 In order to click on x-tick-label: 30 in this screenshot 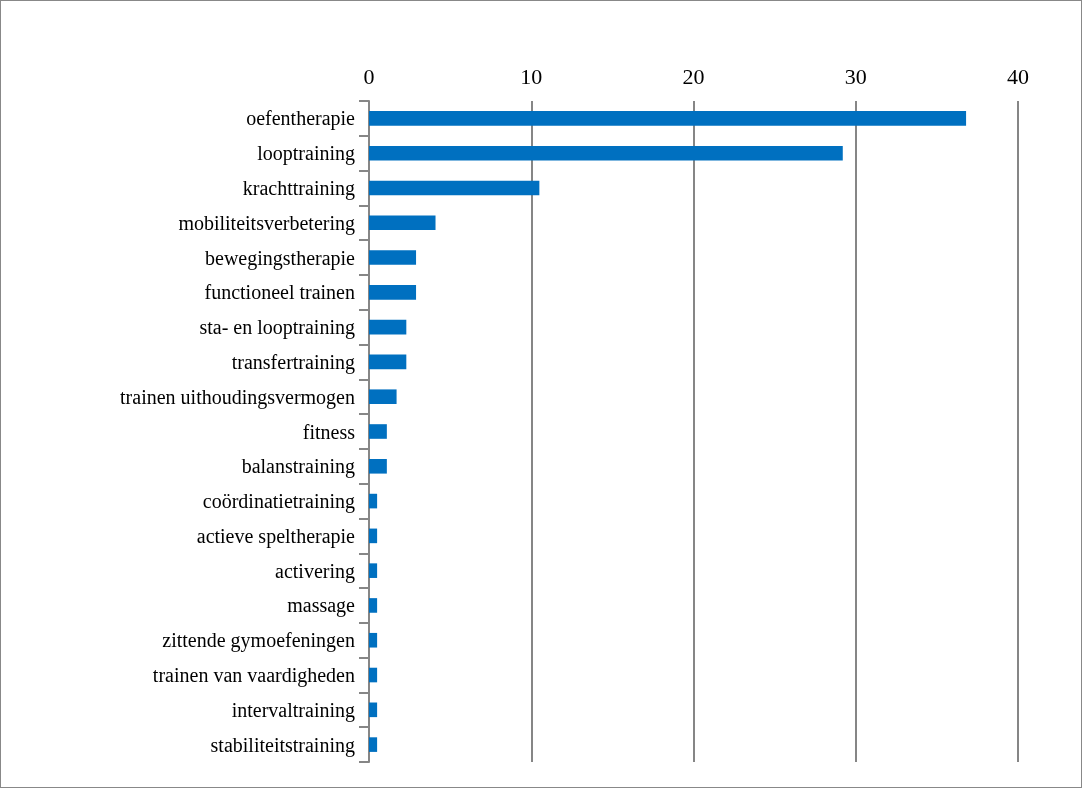, I will do `click(855, 76)`.